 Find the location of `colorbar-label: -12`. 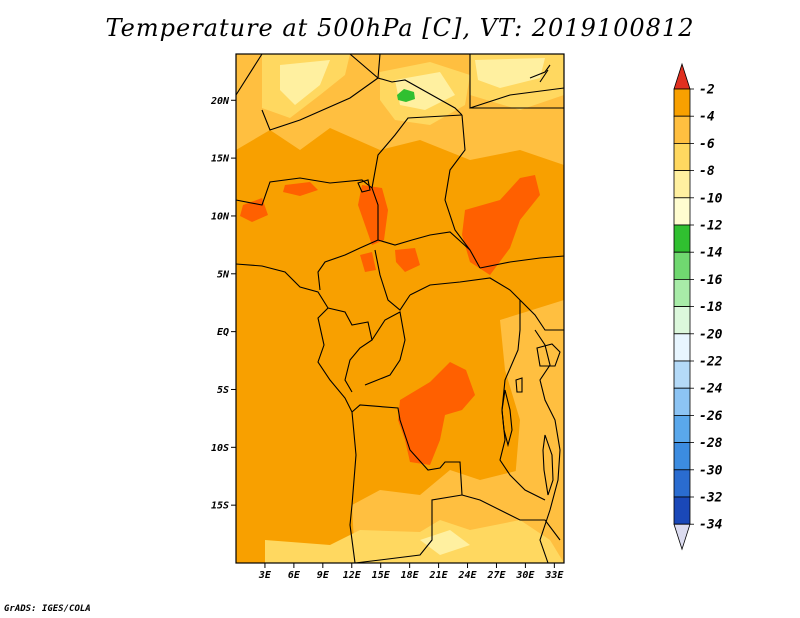

colorbar-label: -12 is located at coordinates (711, 226).